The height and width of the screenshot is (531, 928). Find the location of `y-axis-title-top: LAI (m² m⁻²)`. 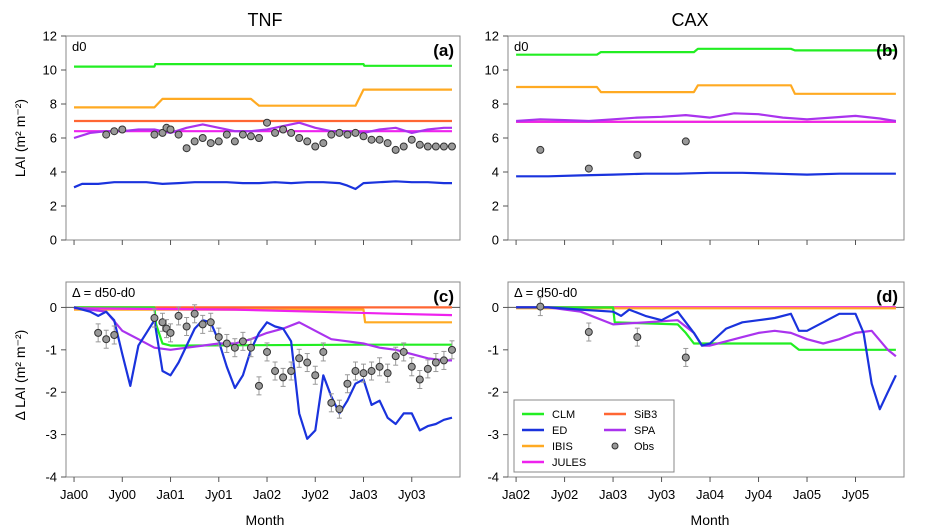

y-axis-title-top: LAI (m² m⁻²) is located at coordinates (20, 138).